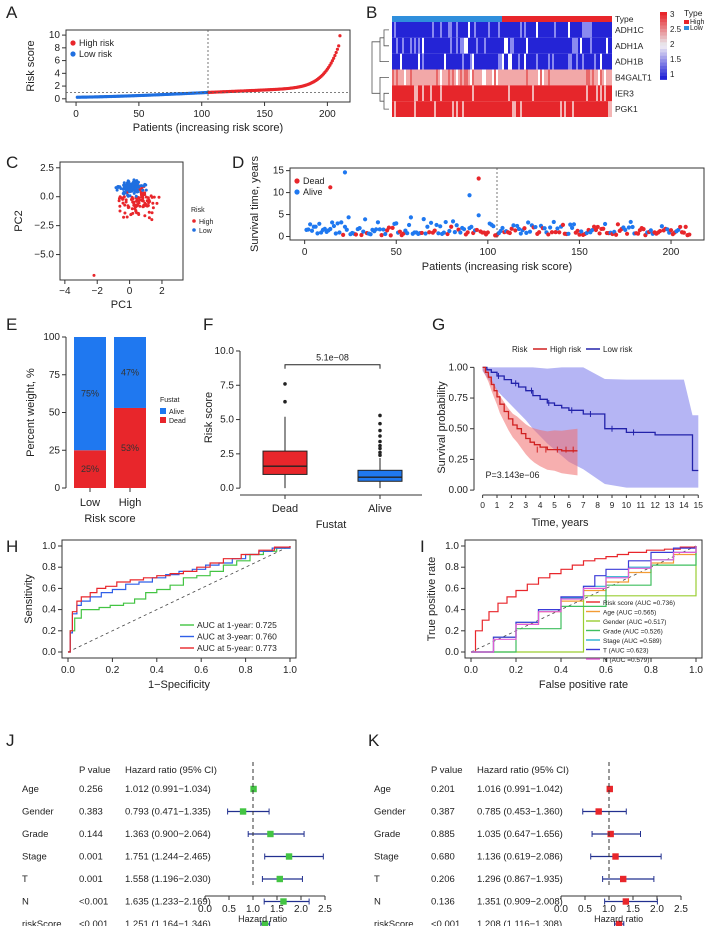 Image resolution: width=708 pixels, height=926 pixels. What do you see at coordinates (95, 770) in the screenshot?
I see `panel-j-forest-header-p: P value` at bounding box center [95, 770].